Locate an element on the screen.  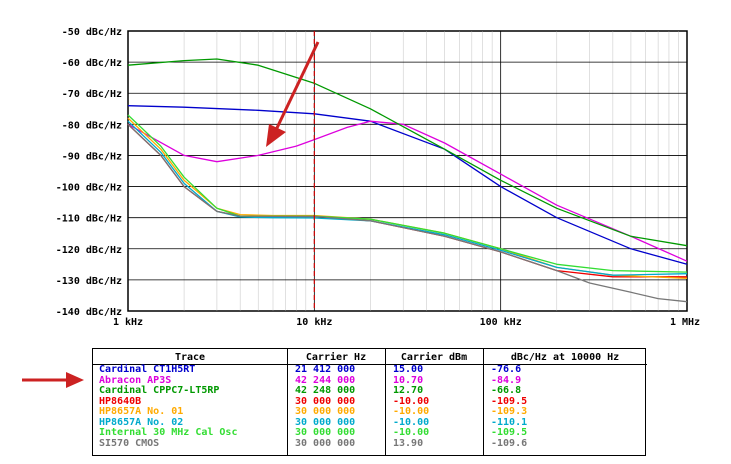
table-header-carrier-hz: Carrier Hz is located at coordinates (336, 358).